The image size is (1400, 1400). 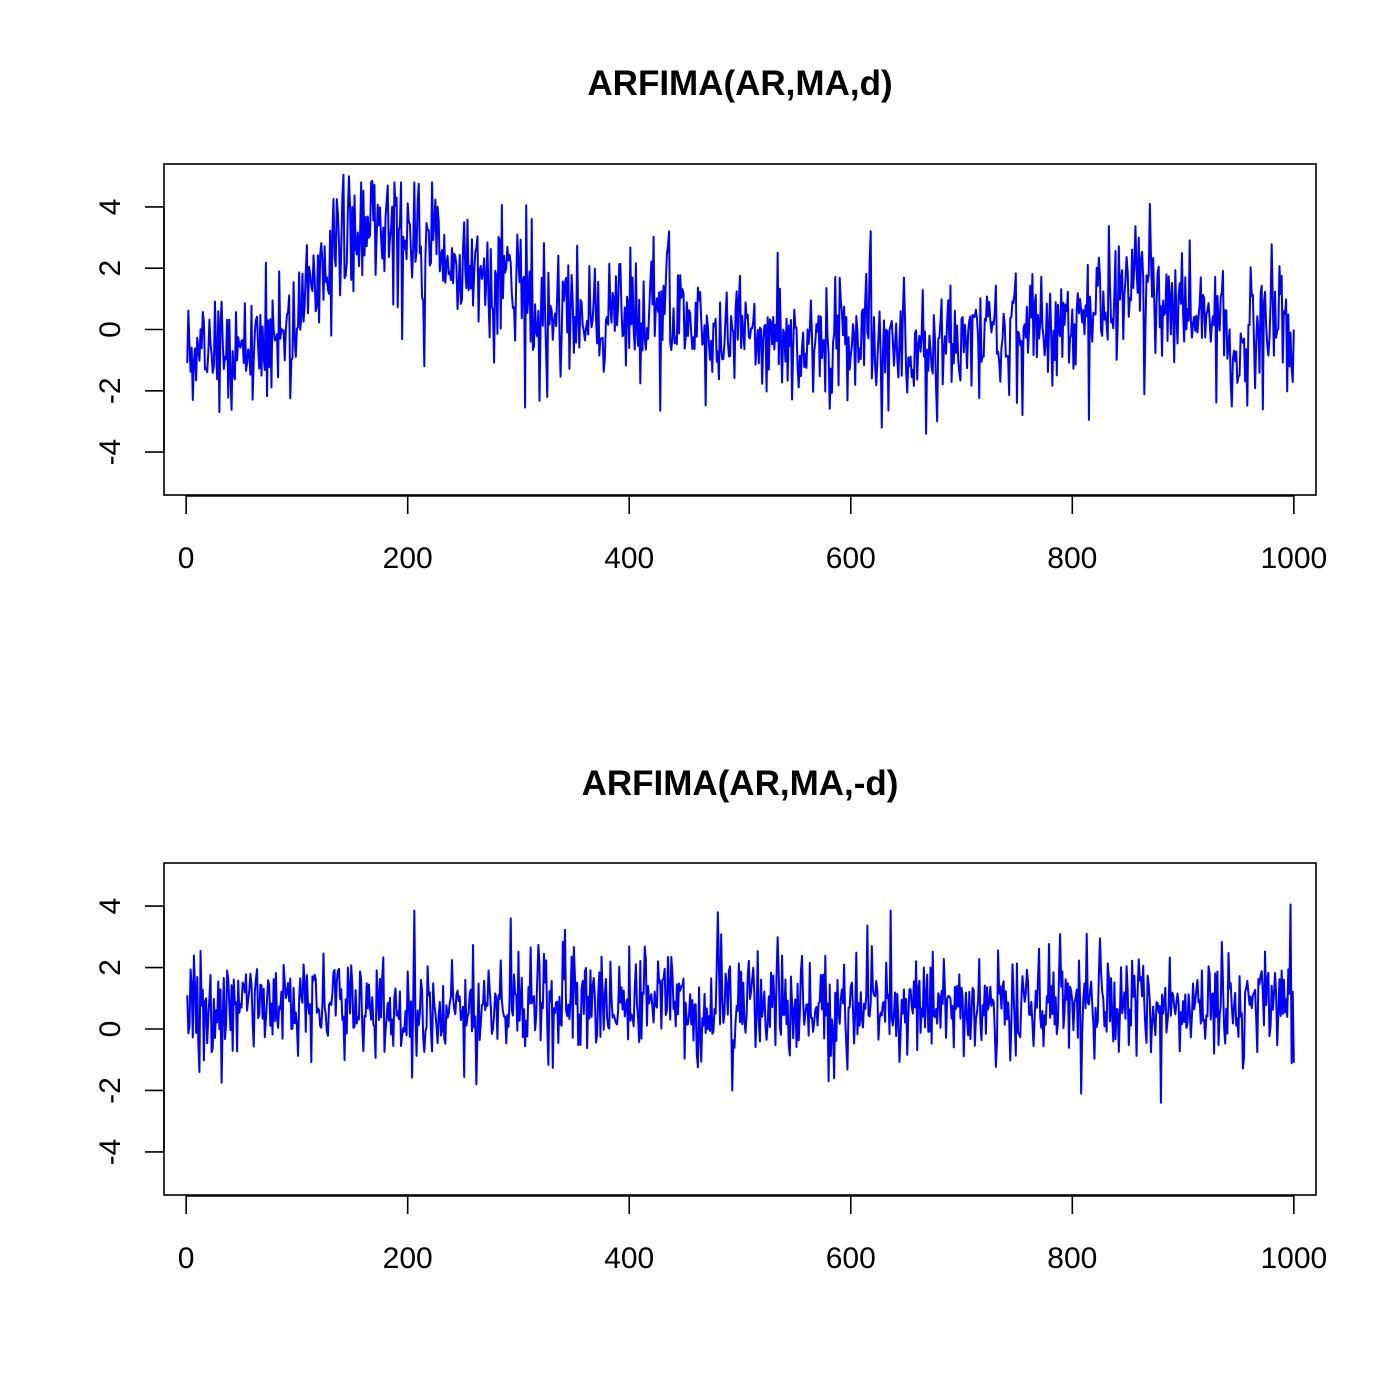 I want to click on chart-title: ARFIMA(AR,MA,d), so click(x=739, y=83).